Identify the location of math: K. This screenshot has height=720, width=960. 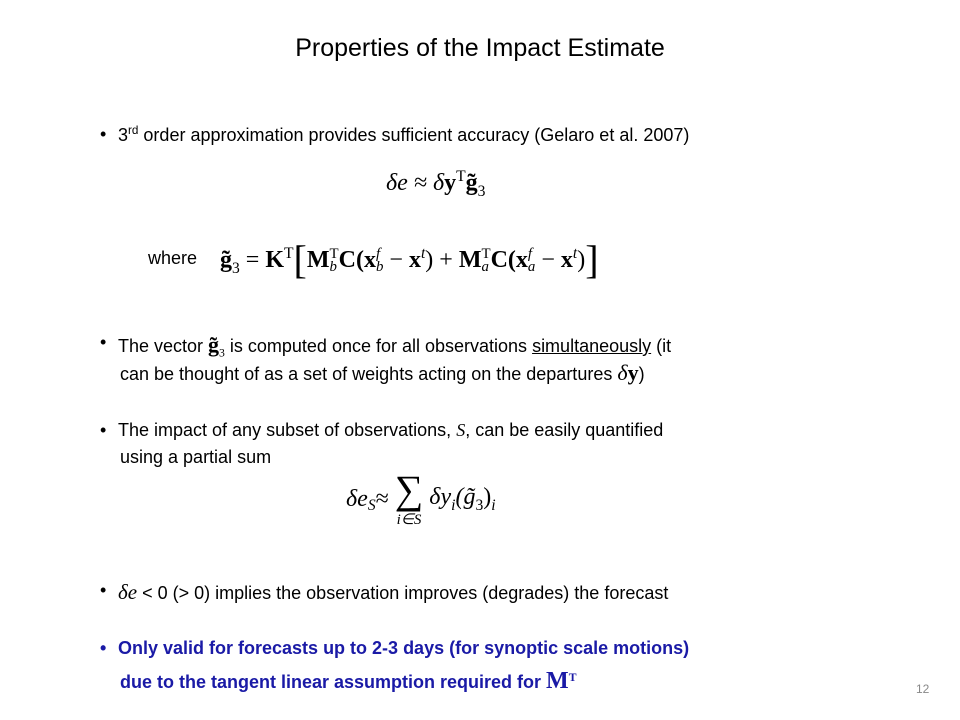
(275, 260).